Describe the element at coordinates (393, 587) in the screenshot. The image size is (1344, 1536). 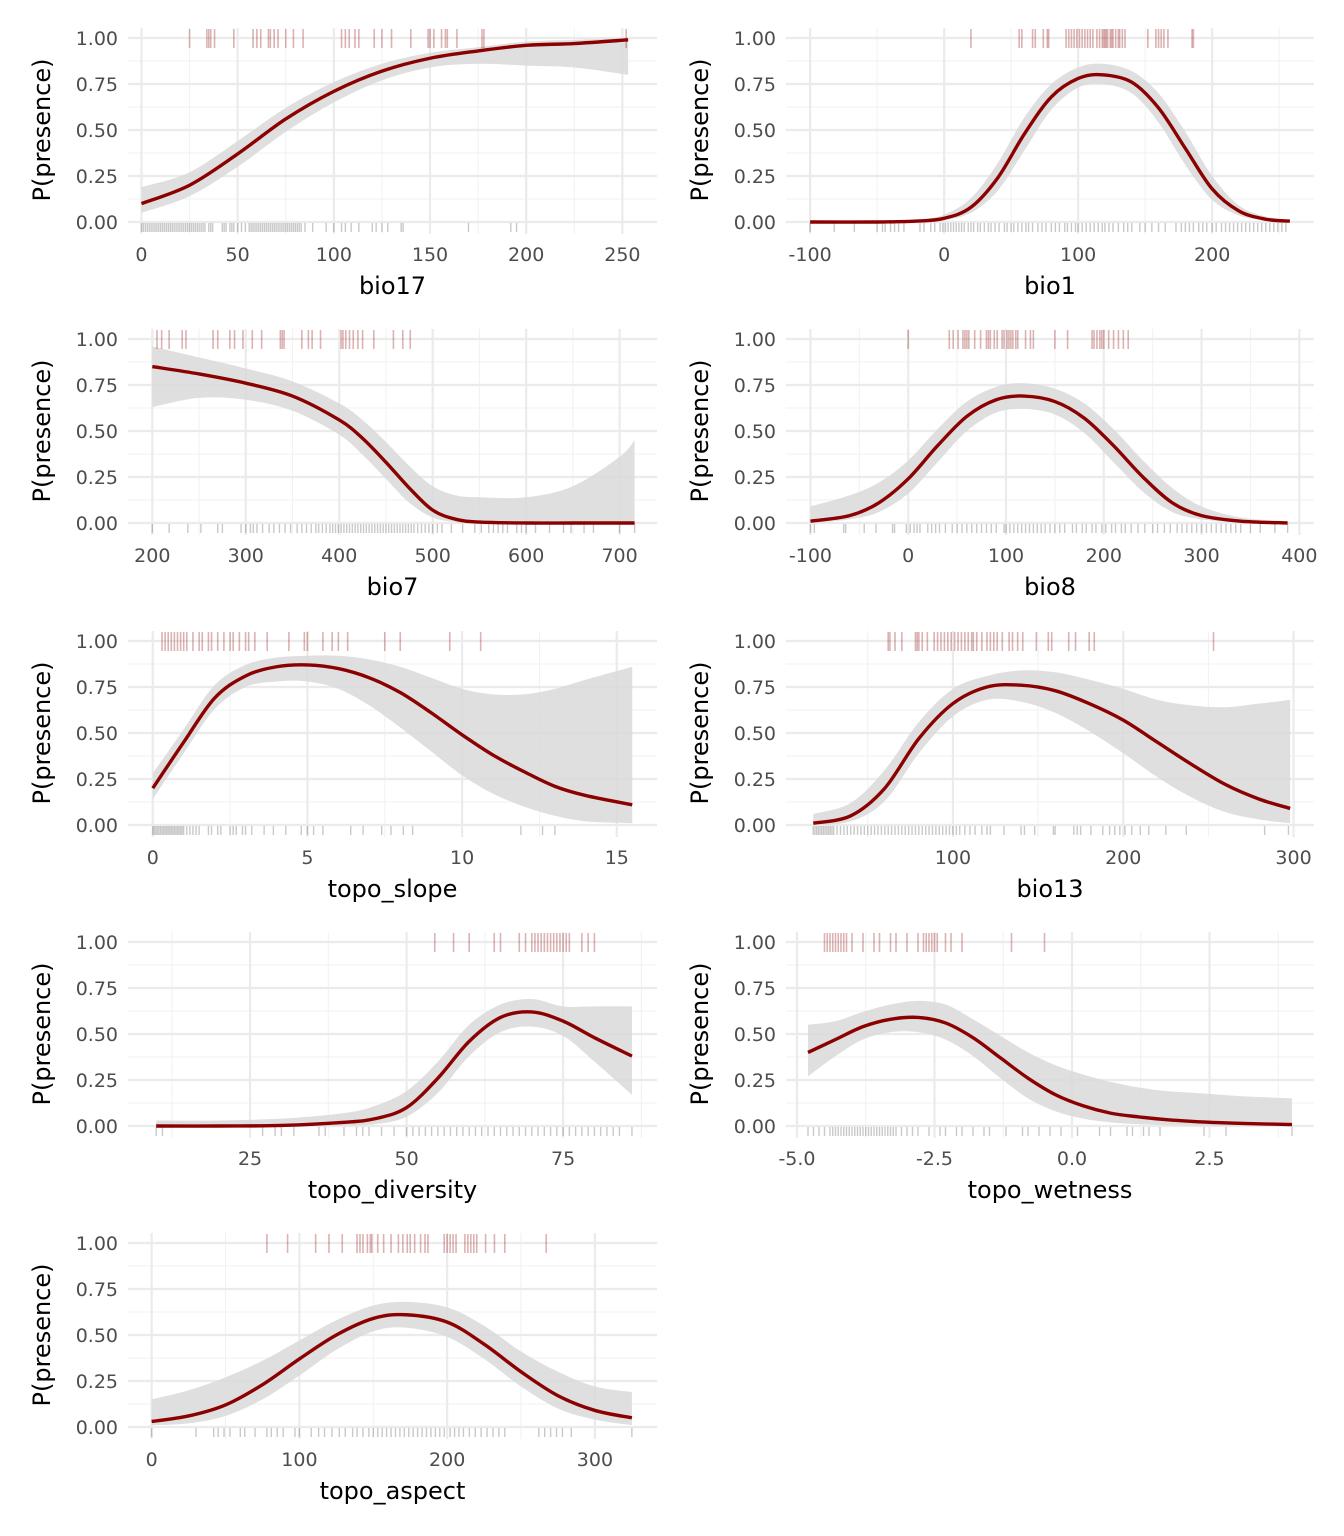
I see `x-axis-title: bio7` at that location.